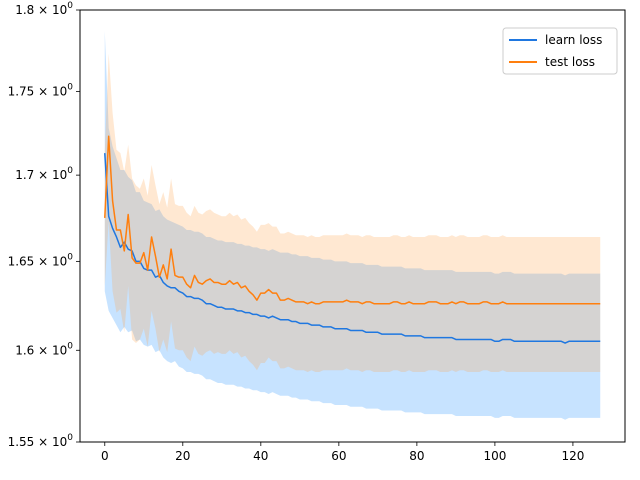 The image size is (640, 480). Describe the element at coordinates (41, 175) in the screenshot. I see `y-tick-mantissa: 1.7 × 10` at that location.